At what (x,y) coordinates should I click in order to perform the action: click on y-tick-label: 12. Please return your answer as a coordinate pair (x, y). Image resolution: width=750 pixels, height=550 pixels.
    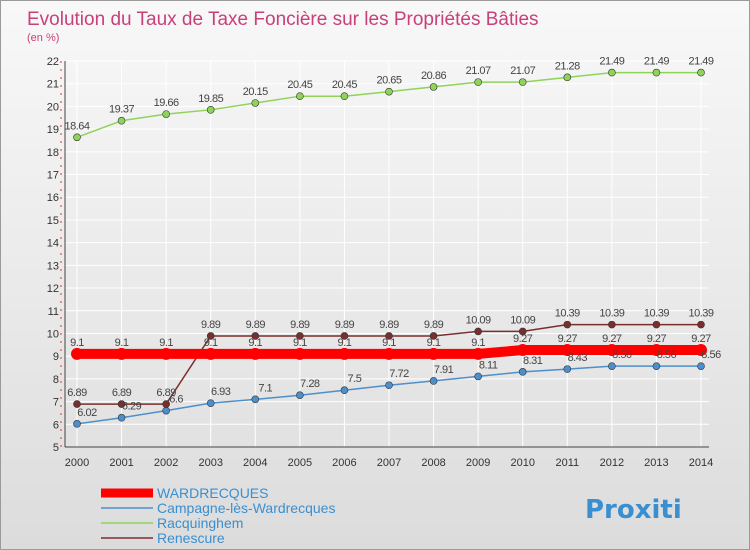
    Looking at the image, I should click on (53, 289).